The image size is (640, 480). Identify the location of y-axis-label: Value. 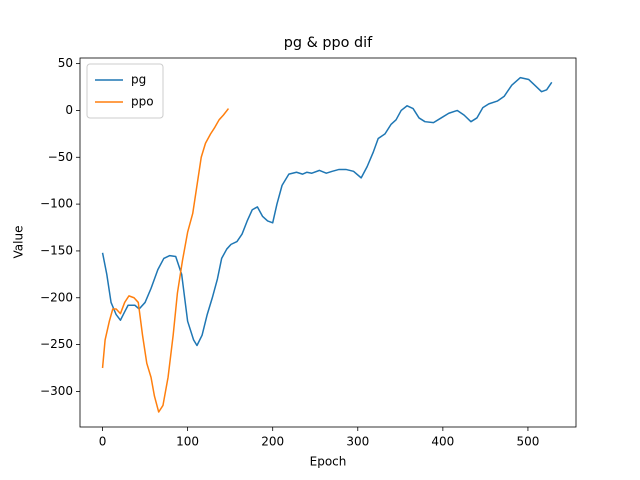
(19, 242).